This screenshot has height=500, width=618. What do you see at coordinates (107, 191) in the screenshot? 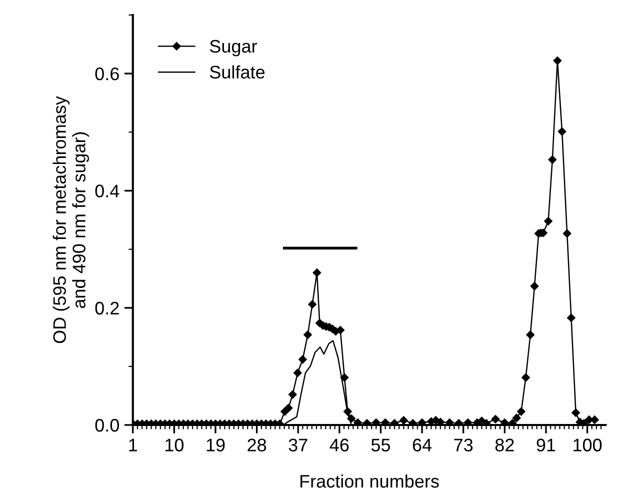
I see `y-tick-label: 0.4` at bounding box center [107, 191].